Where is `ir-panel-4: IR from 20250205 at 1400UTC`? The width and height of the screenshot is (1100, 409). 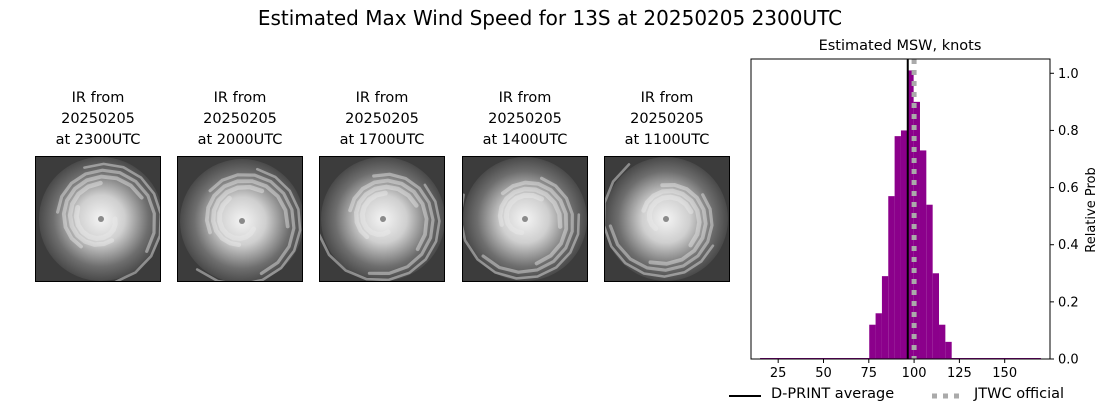
ir-panel-4: IR from 20250205 at 1400UTC is located at coordinates (525, 185).